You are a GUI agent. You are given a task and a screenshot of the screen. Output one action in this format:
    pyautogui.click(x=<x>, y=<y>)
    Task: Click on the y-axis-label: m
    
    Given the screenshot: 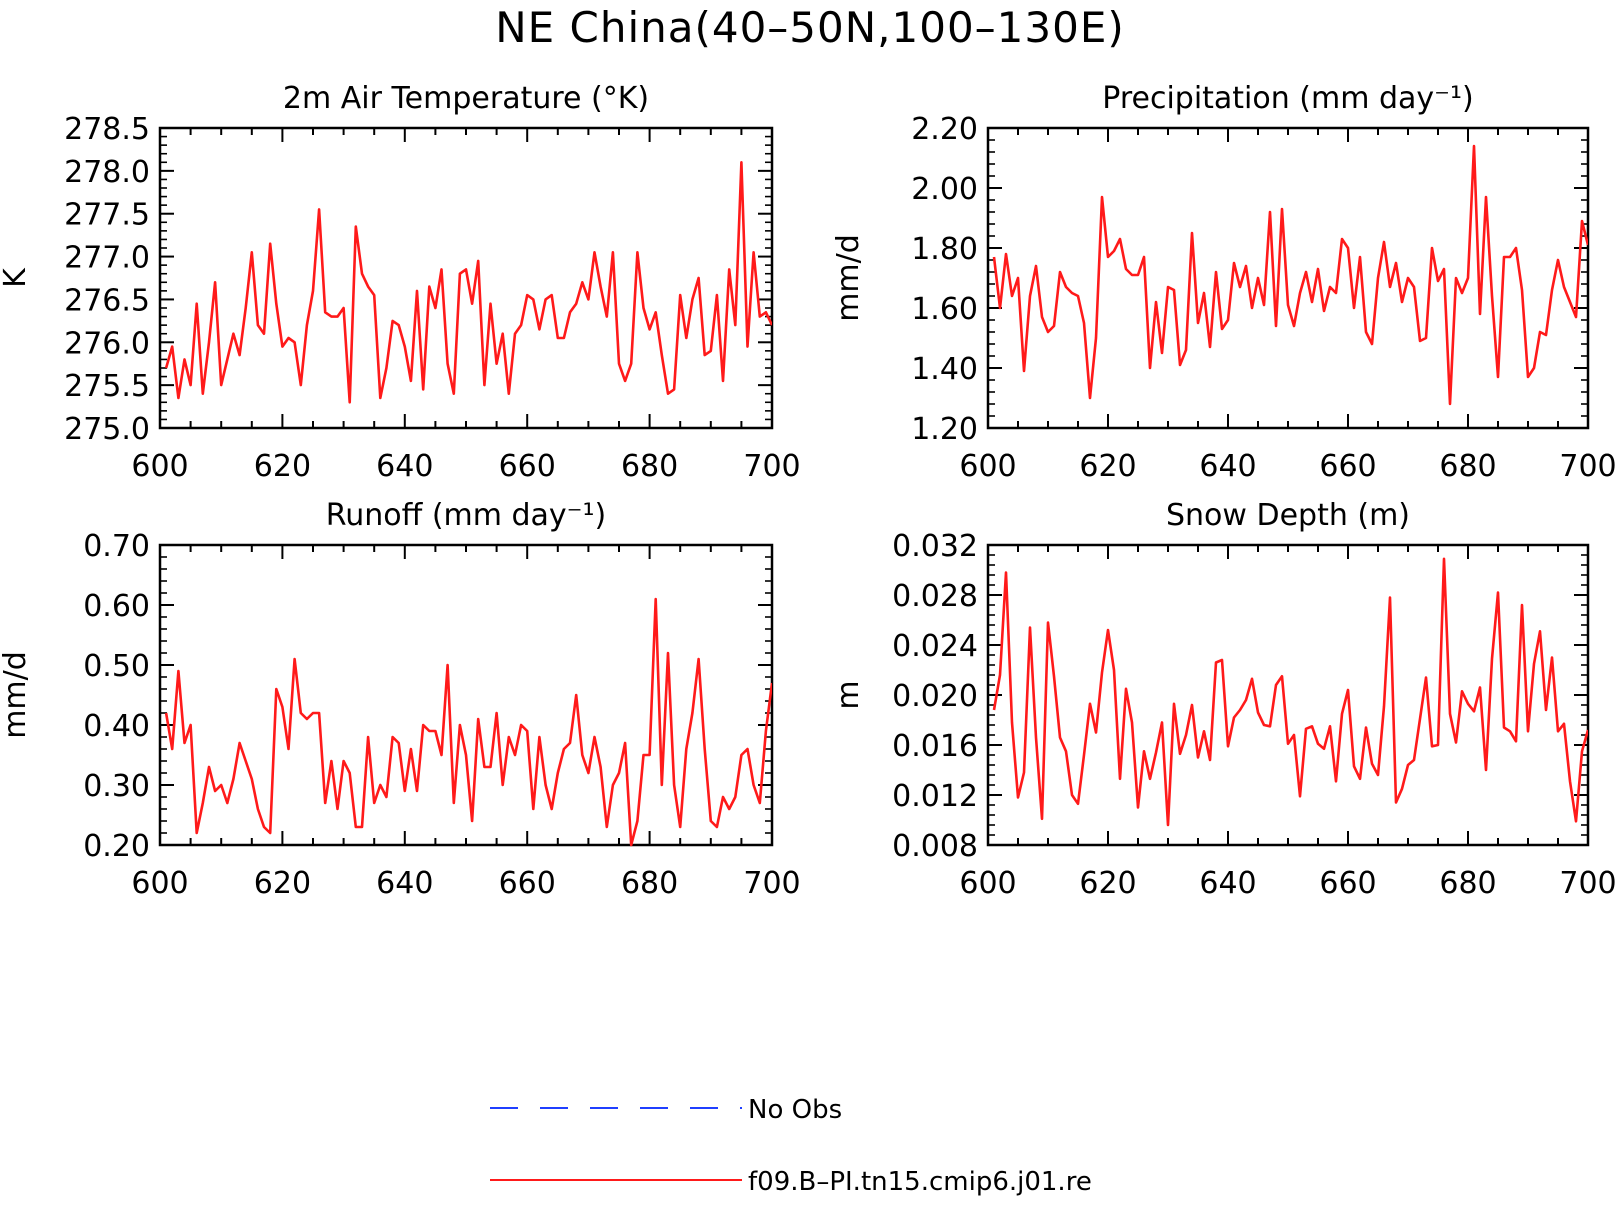 What is the action you would take?
    pyautogui.click(x=848, y=694)
    